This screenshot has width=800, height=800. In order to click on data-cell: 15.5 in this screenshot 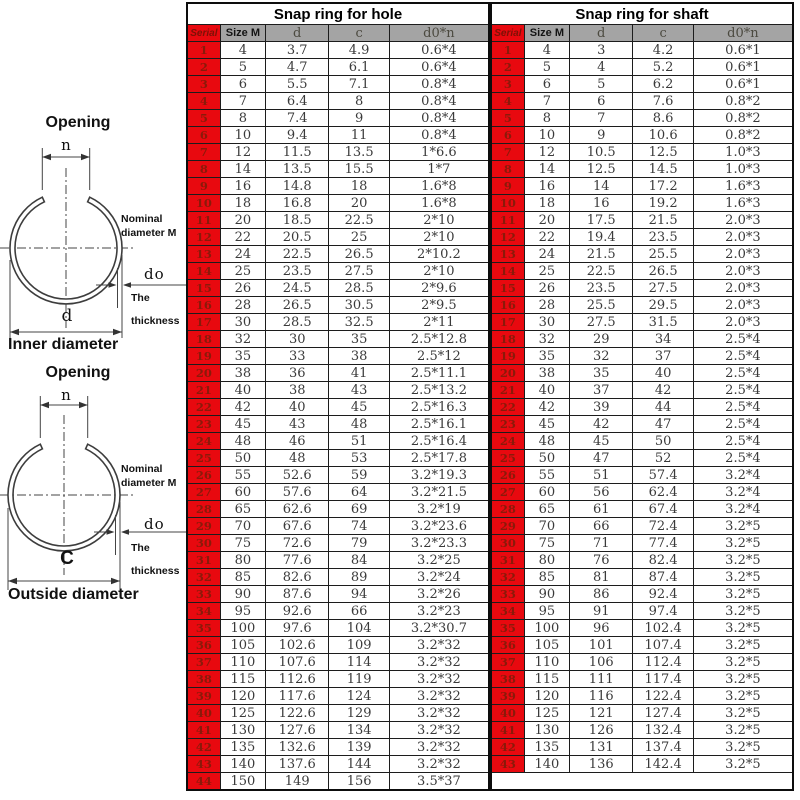, I will do `click(359, 169)`.